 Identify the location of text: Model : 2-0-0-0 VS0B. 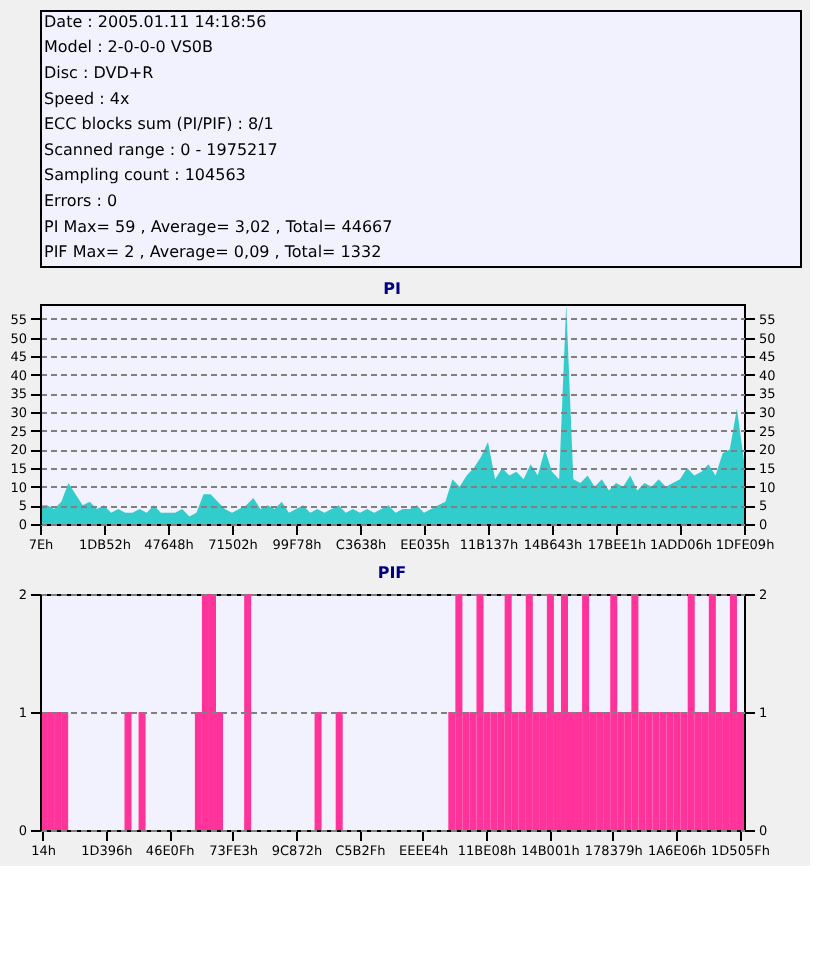
(128, 47).